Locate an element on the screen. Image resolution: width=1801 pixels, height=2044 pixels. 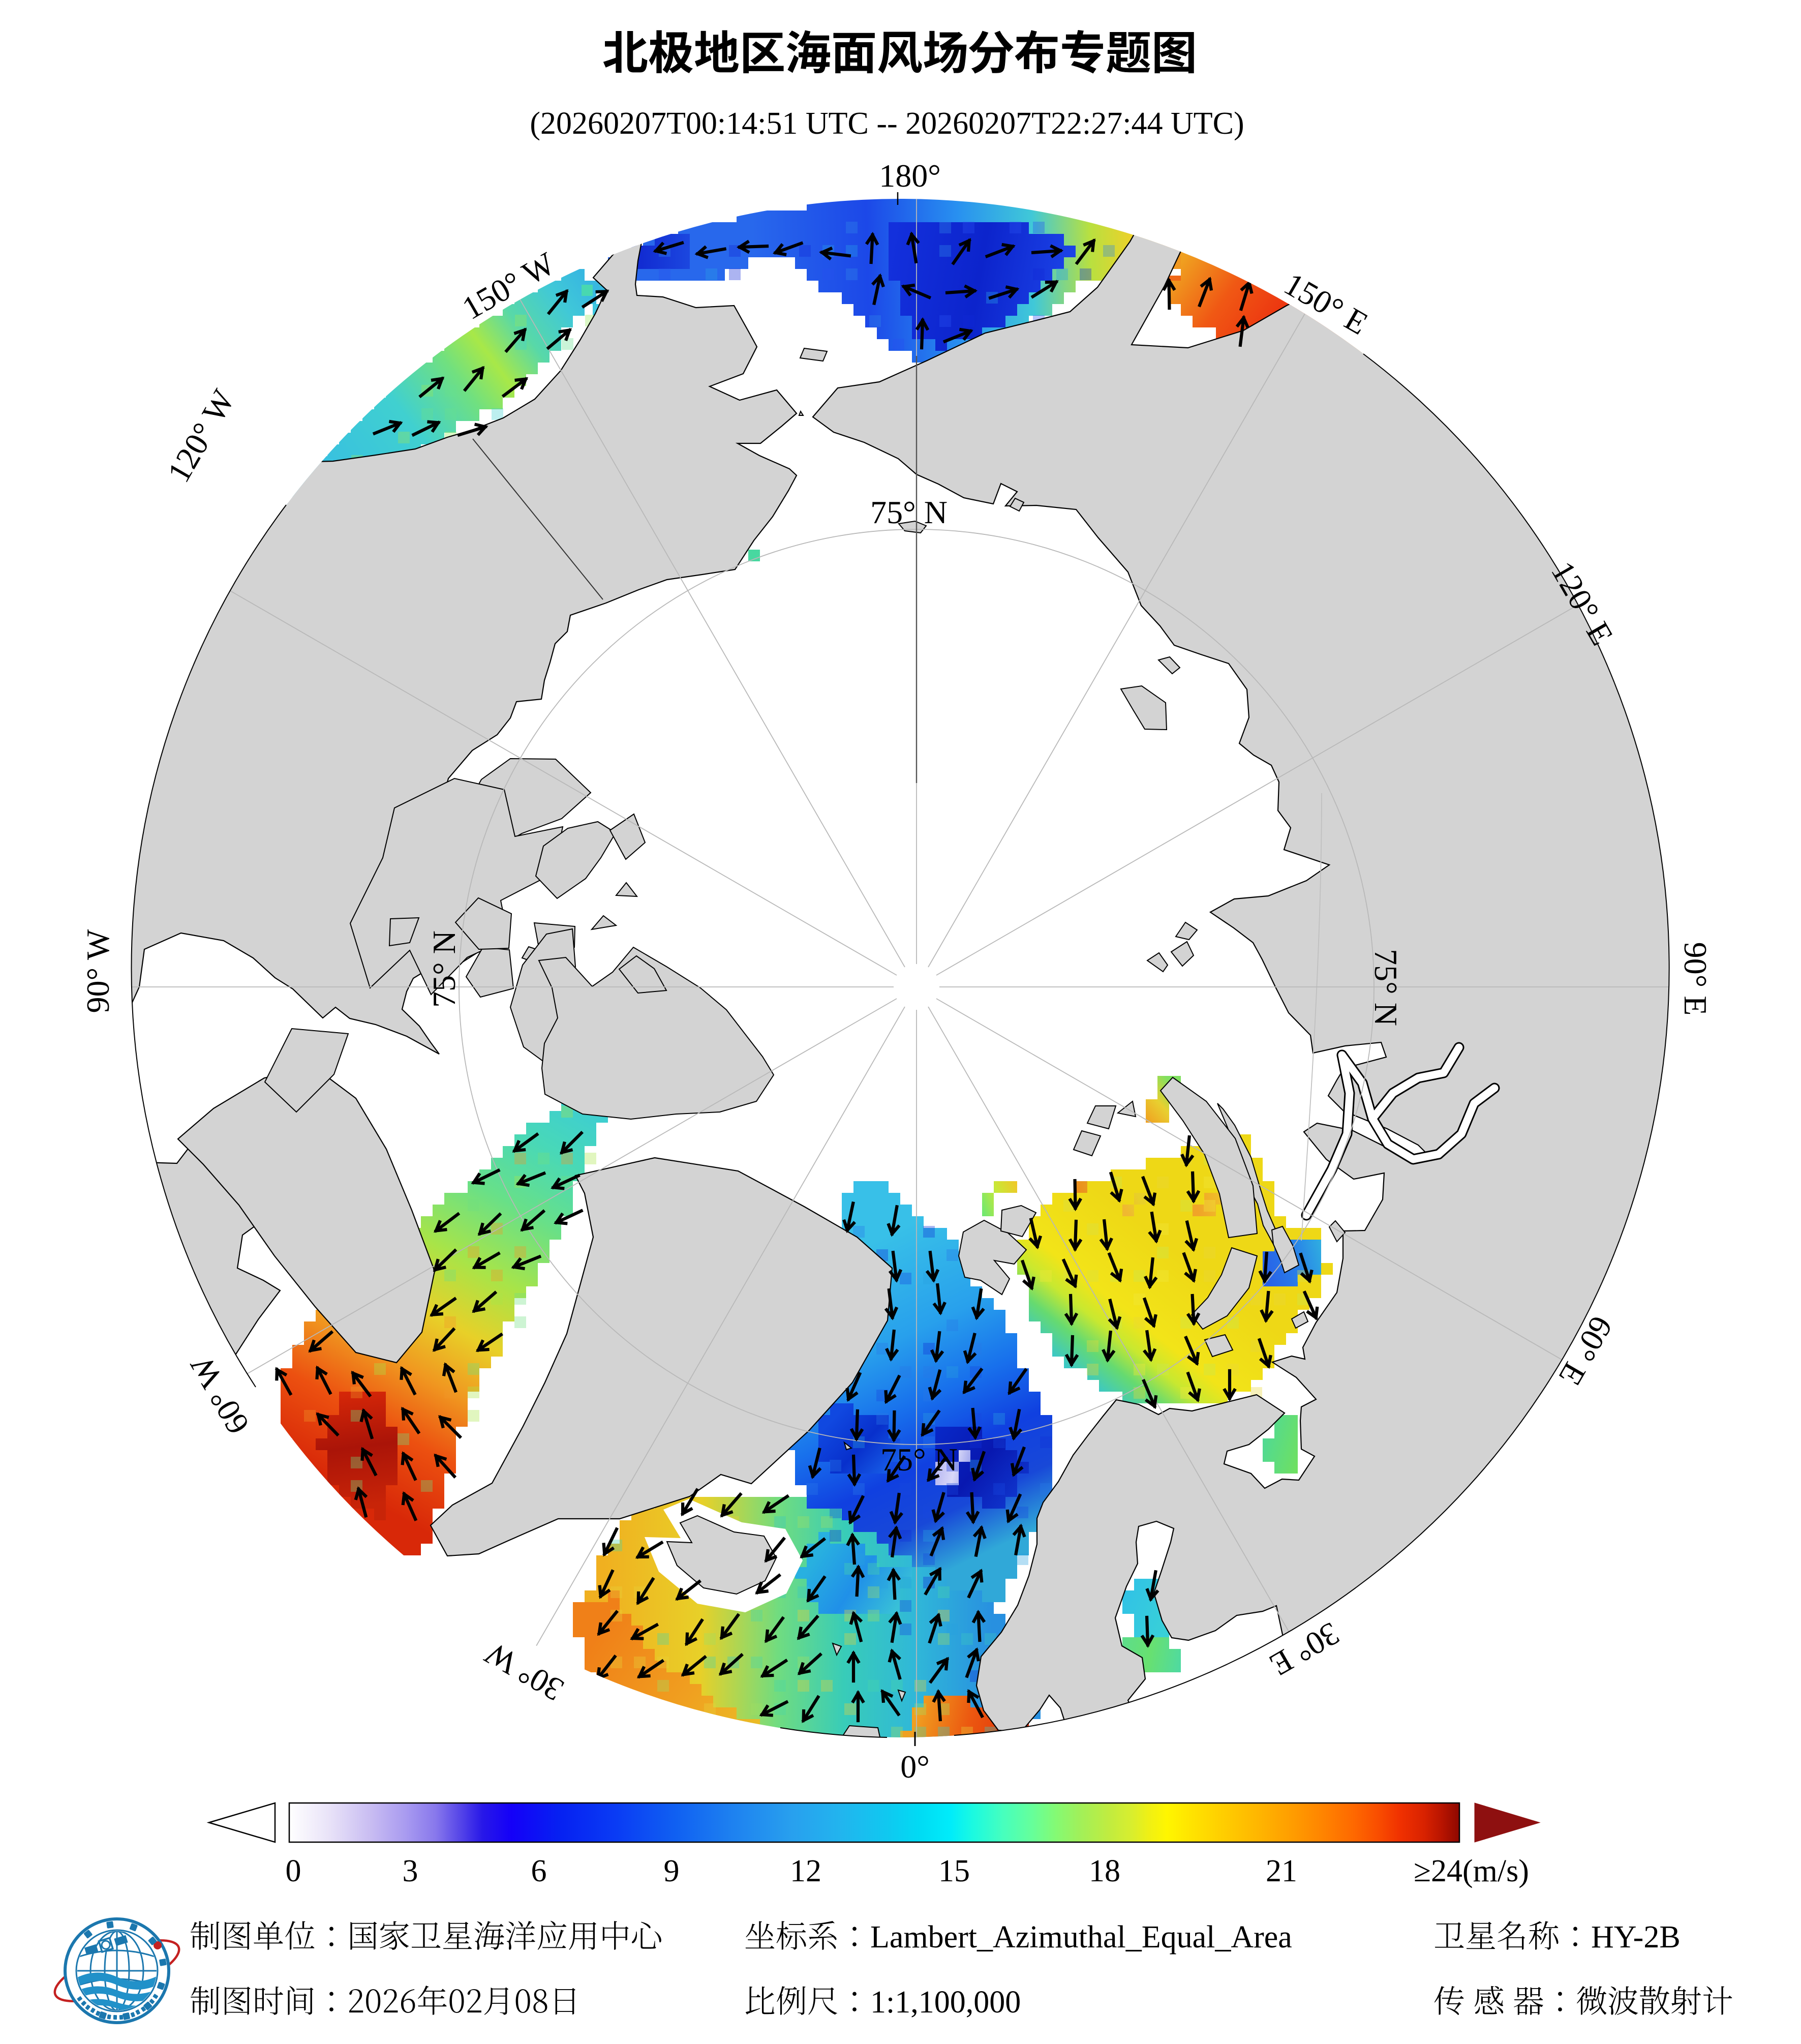
svg-text: 18 is located at coordinates (1105, 1871).